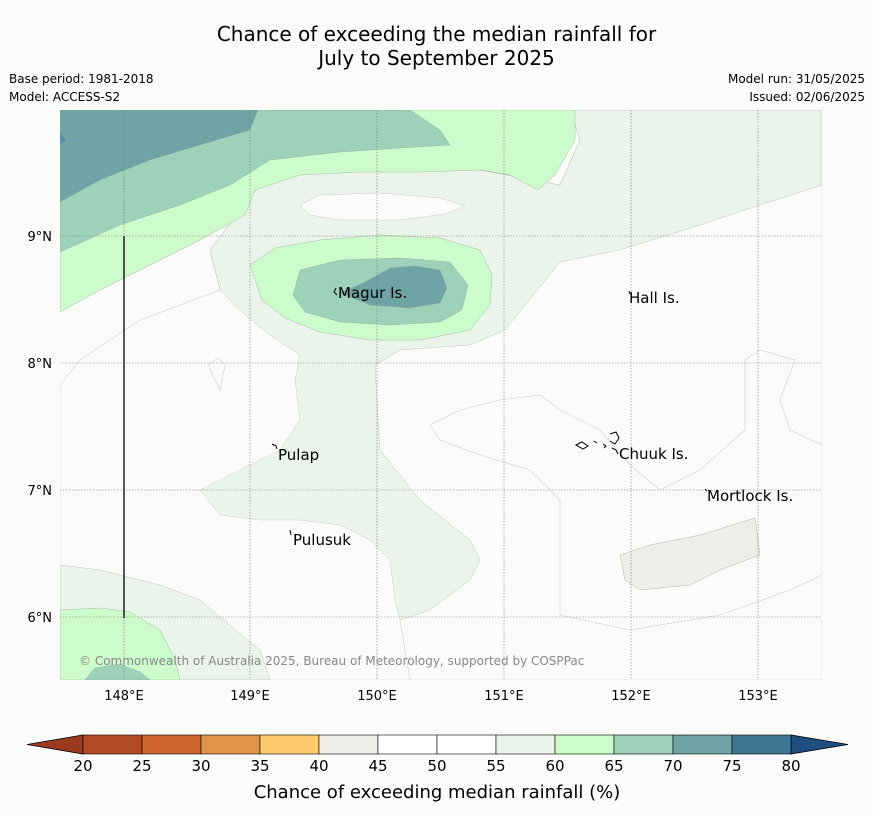 The image size is (873, 816). Describe the element at coordinates (63, 139) in the screenshot. I see `contour-75-80-sliver` at that location.